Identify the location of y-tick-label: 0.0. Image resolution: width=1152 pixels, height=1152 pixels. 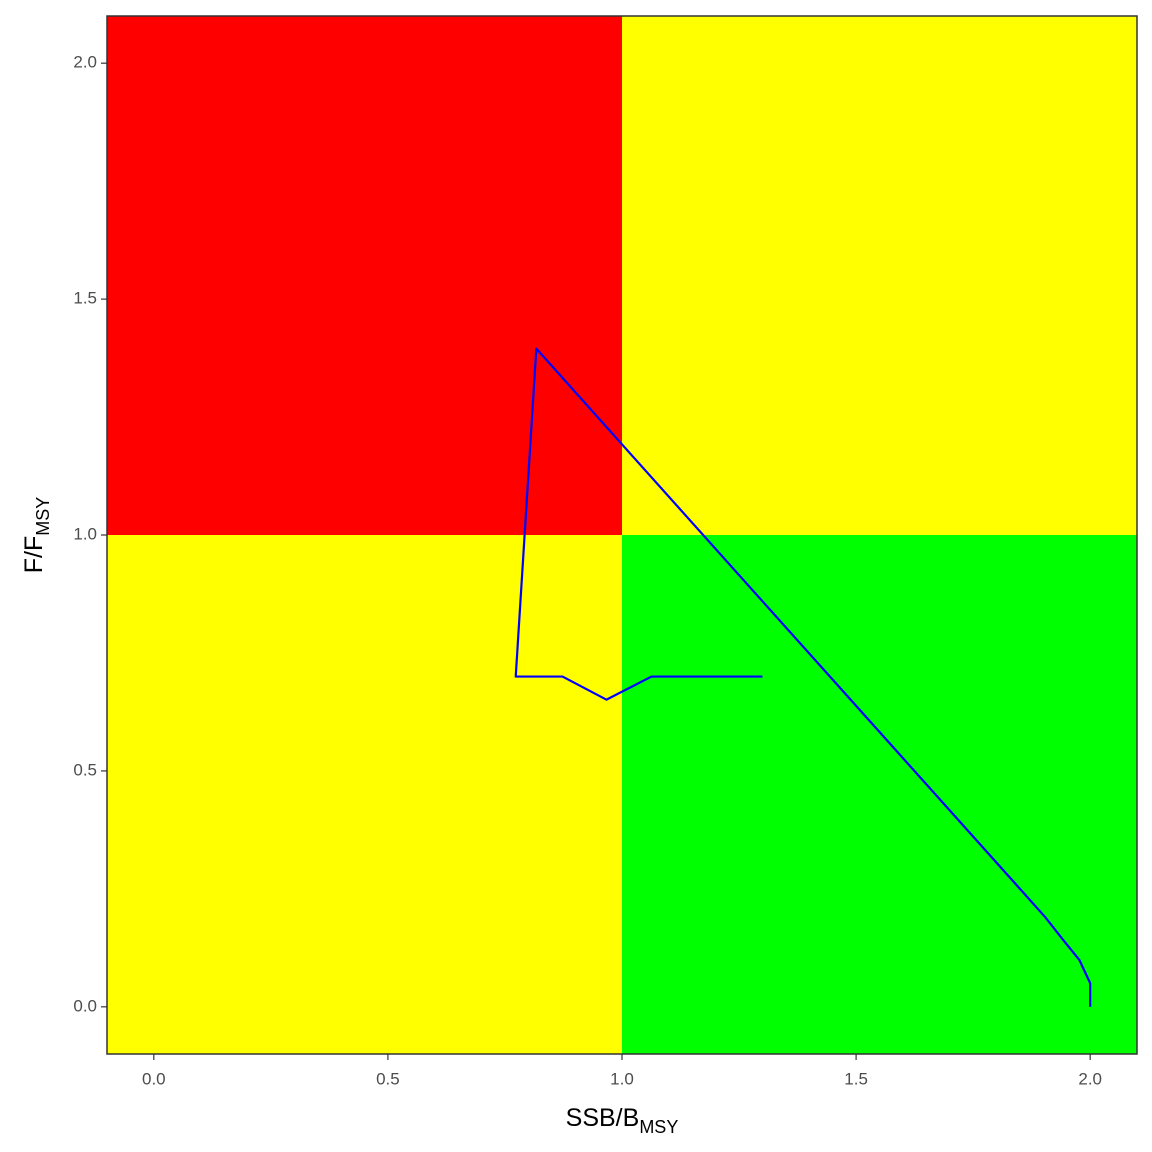
(85, 1005).